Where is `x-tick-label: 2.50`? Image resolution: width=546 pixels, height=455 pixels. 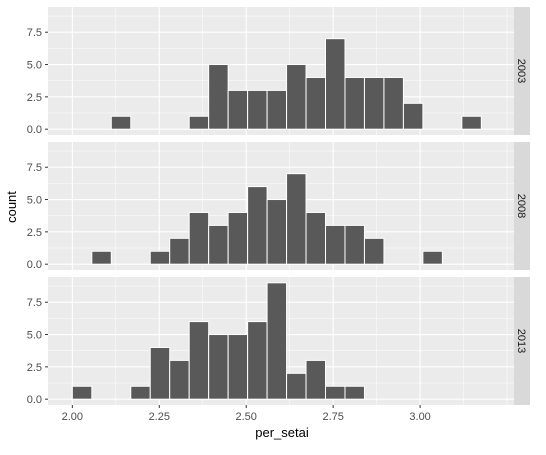 x-tick-label: 2.50 is located at coordinates (246, 417).